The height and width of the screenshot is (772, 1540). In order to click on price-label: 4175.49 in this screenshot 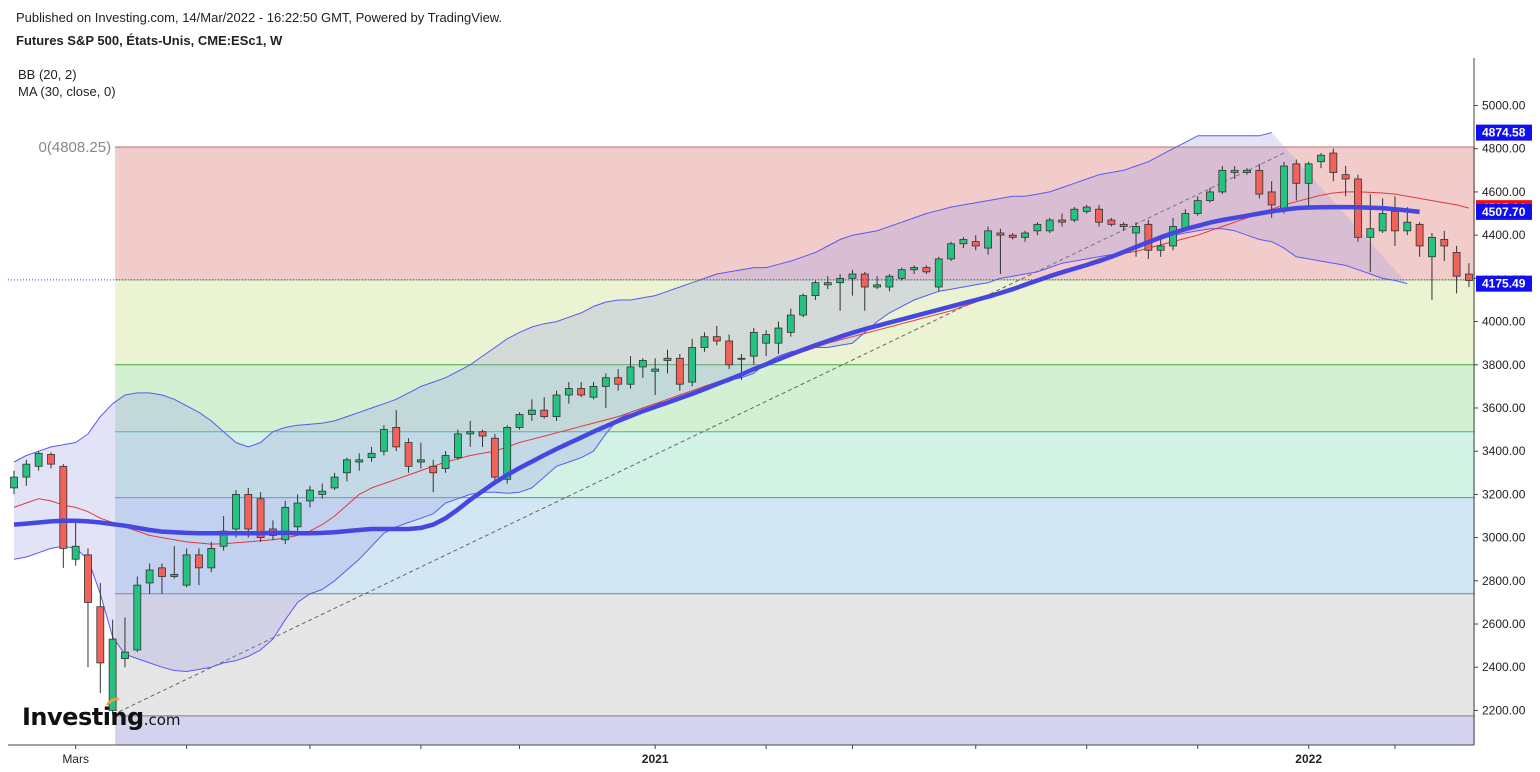, I will do `click(1504, 283)`.